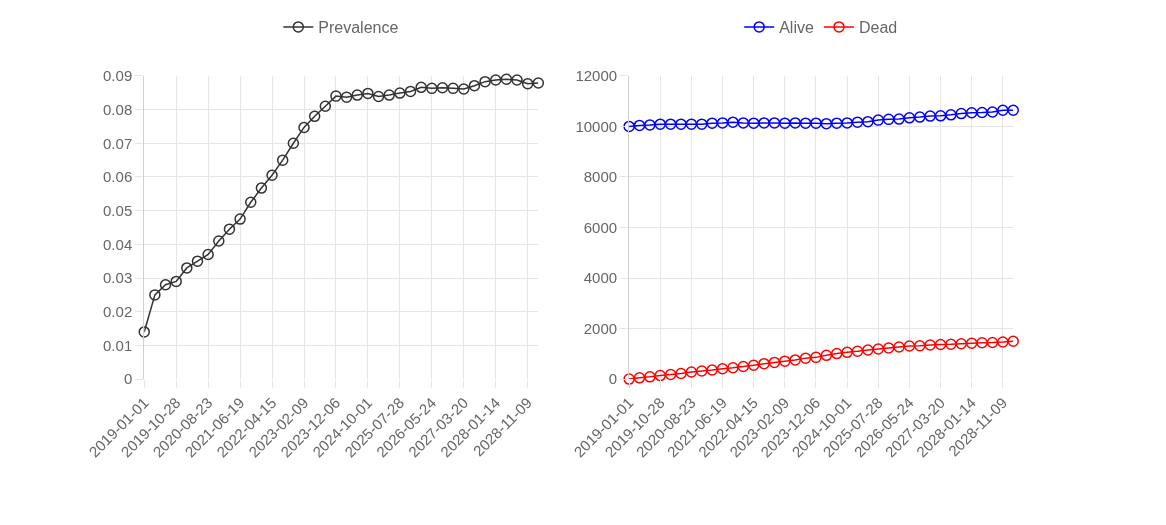 The height and width of the screenshot is (525, 1166). What do you see at coordinates (358, 28) in the screenshot?
I see `legend-label: Prevalence` at bounding box center [358, 28].